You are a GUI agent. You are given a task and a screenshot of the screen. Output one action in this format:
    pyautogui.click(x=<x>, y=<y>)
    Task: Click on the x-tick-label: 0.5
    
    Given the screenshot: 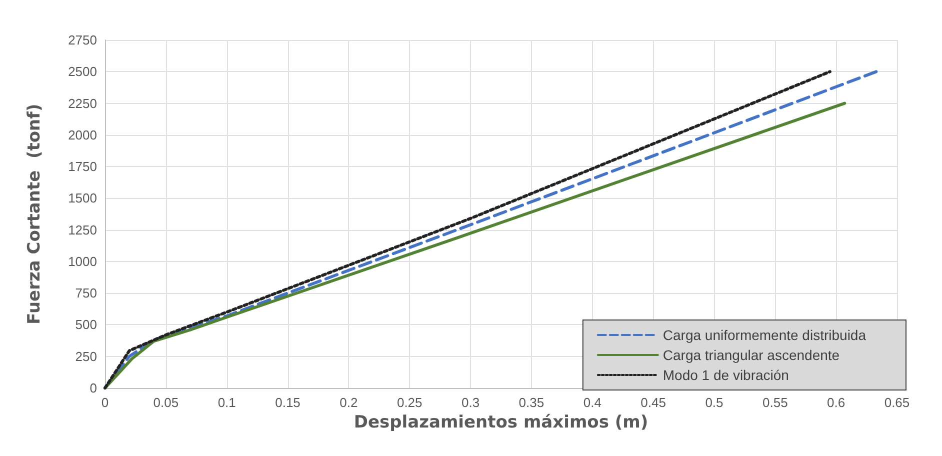 What is the action you would take?
    pyautogui.click(x=714, y=402)
    